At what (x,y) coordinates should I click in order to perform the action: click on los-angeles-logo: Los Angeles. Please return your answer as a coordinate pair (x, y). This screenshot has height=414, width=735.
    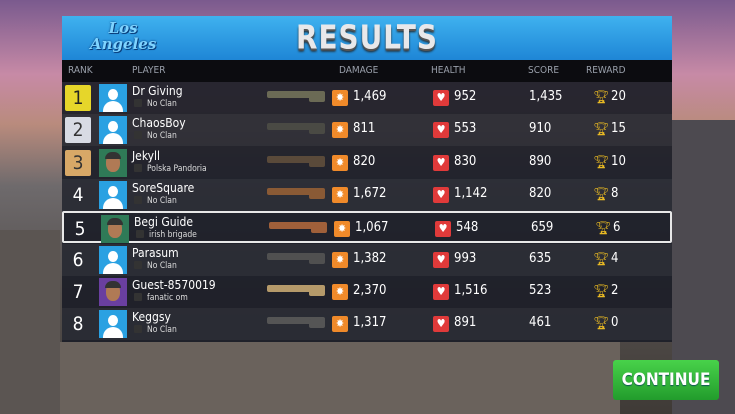
    Looking at the image, I should click on (123, 36).